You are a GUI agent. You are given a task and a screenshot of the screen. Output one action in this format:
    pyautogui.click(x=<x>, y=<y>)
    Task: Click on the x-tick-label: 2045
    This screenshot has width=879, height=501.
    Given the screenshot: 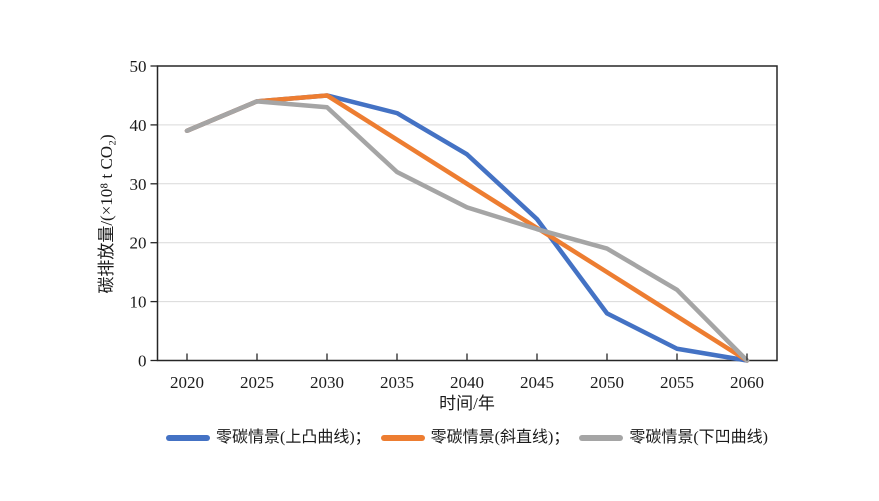 What is the action you would take?
    pyautogui.click(x=537, y=382)
    